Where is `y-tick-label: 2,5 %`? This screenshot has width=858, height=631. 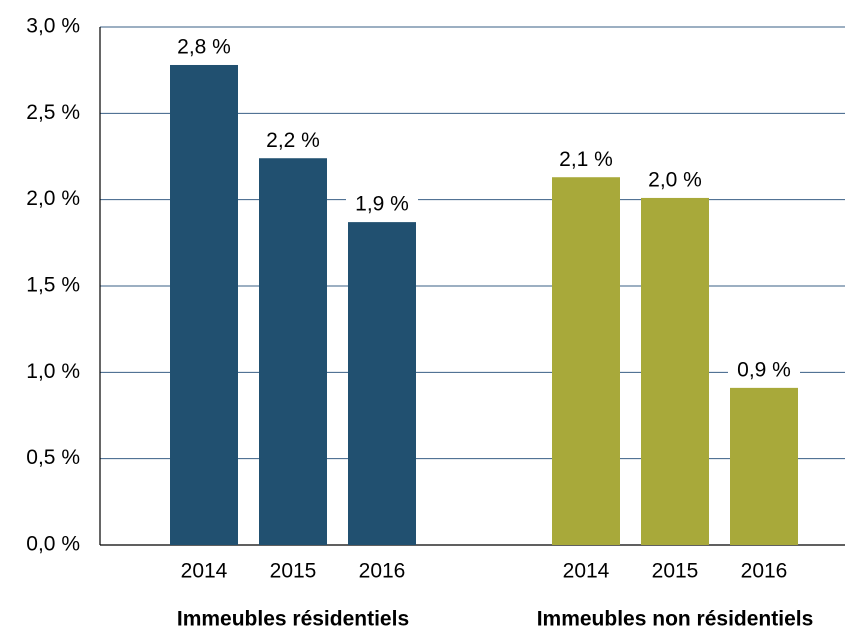
y-tick-label: 2,5 % is located at coordinates (53, 112).